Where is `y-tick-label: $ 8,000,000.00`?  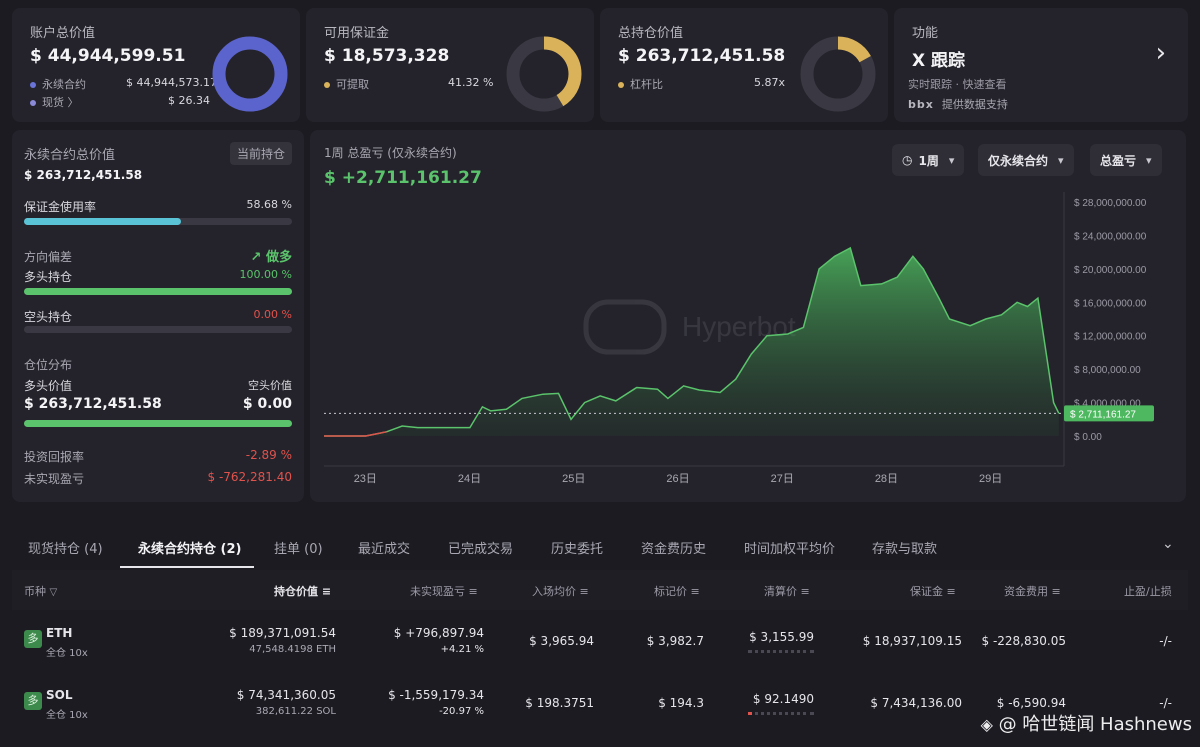
y-tick-label: $ 8,000,000.00 is located at coordinates (1107, 370).